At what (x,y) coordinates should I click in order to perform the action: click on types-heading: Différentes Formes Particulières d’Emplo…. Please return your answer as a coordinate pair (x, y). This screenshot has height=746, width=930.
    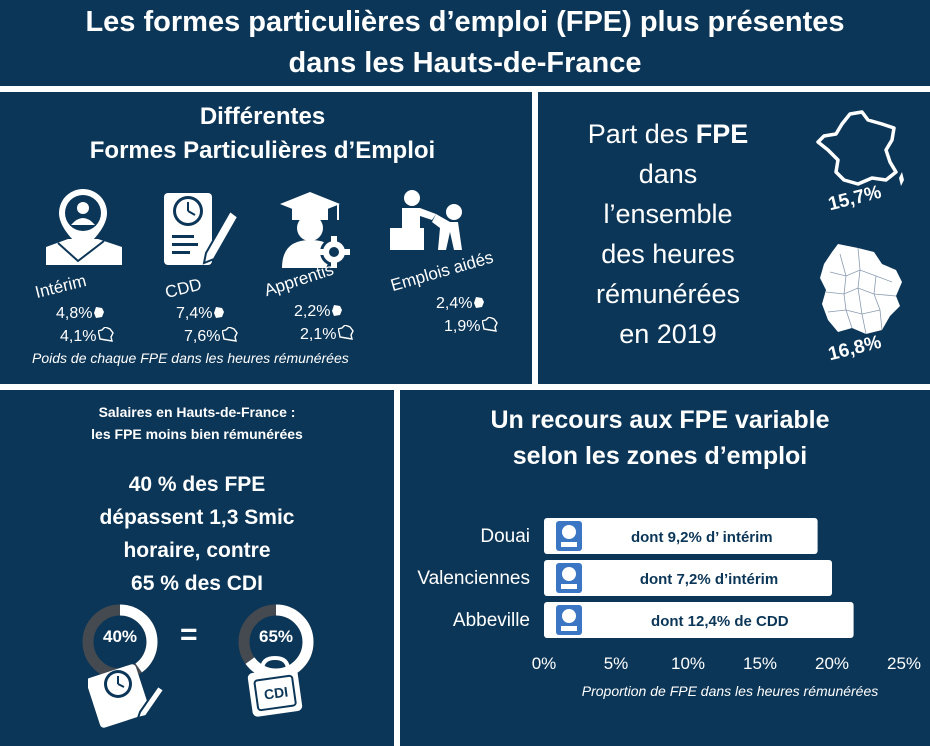
    Looking at the image, I should click on (262, 134).